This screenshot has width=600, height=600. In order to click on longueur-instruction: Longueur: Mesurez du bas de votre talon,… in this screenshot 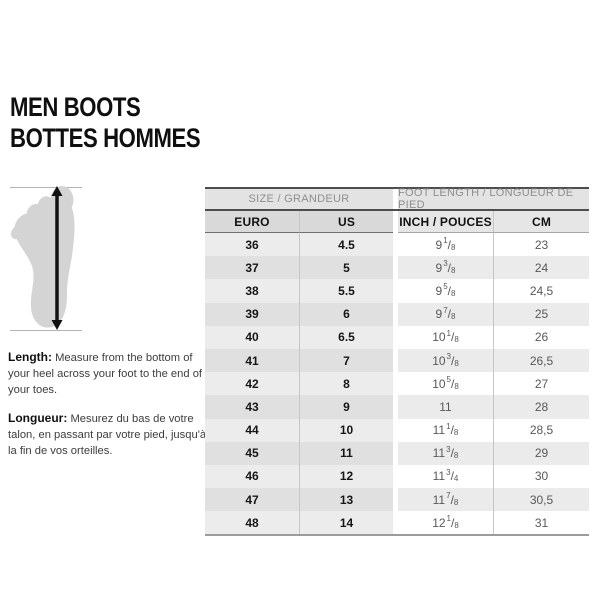, I will do `click(110, 435)`.